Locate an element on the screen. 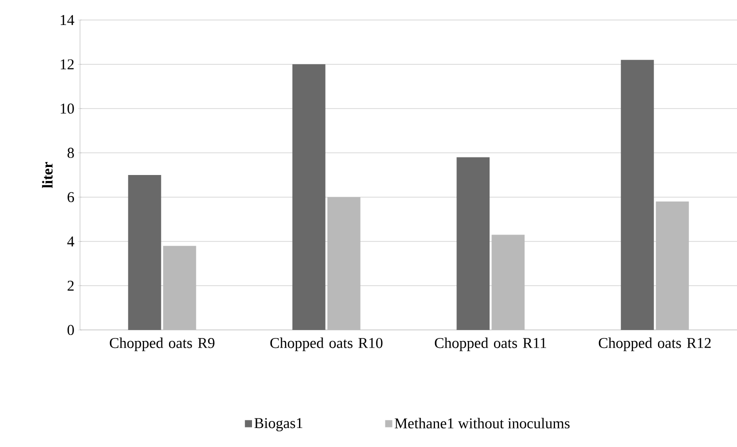 Image resolution: width=737 pixels, height=447 pixels. legend-label: Methane1 without inoculums is located at coordinates (482, 423).